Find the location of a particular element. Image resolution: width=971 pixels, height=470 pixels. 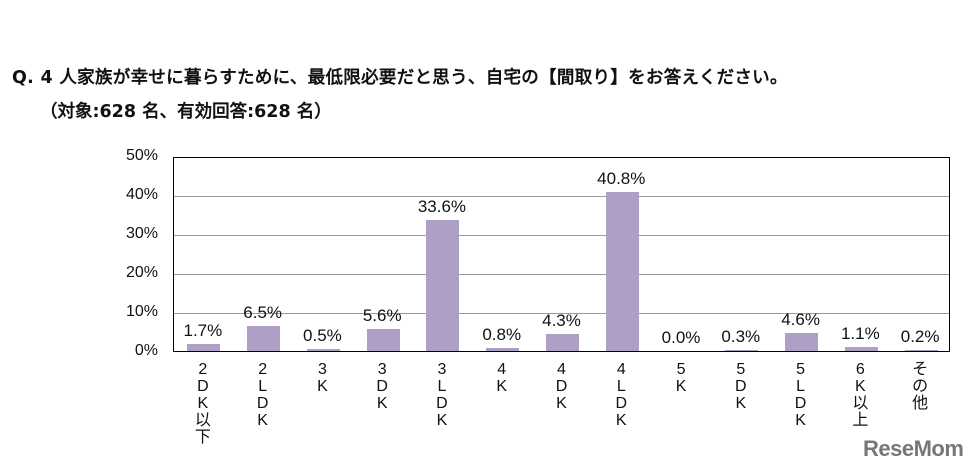

y-tick-label: 50% is located at coordinates (141, 155).